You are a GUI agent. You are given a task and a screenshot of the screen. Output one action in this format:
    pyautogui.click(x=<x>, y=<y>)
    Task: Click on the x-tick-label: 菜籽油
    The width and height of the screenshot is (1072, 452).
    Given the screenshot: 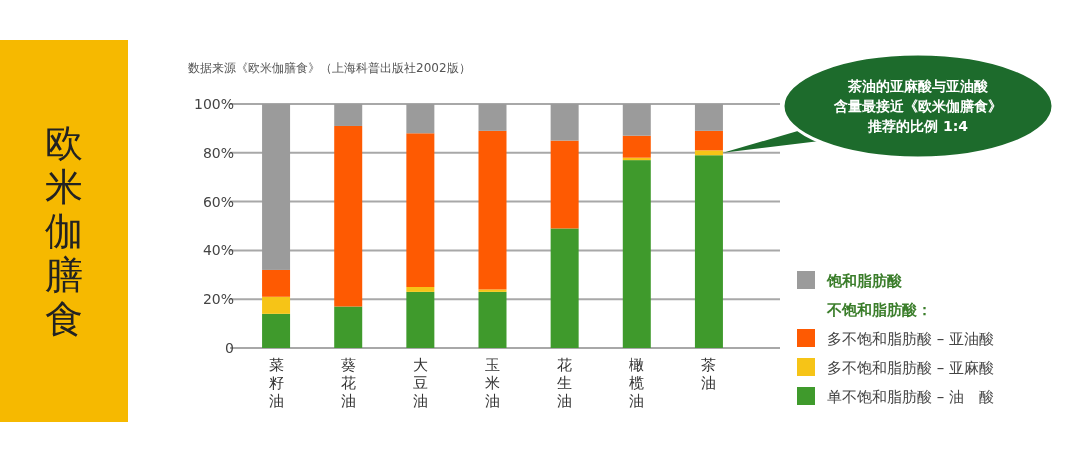 What is the action you would take?
    pyautogui.click(x=276, y=383)
    